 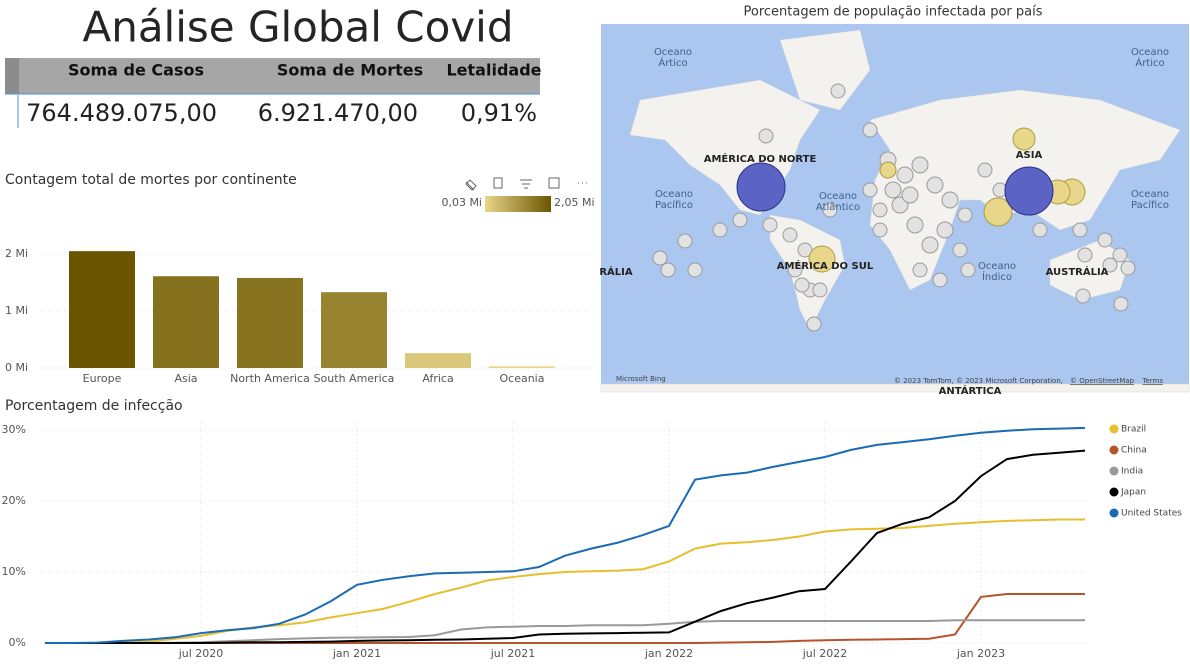 What do you see at coordinates (825, 653) in the screenshot?
I see `x-tick-label: jul 2022` at bounding box center [825, 653].